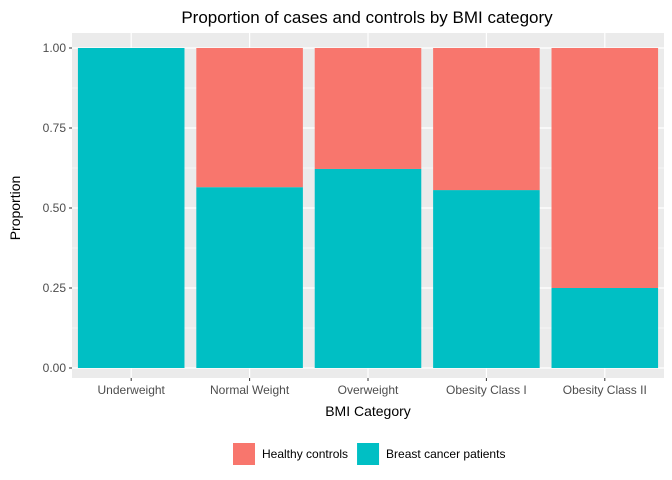 This screenshot has height=480, width=672. I want to click on legend: Healthy controls Breast cancer patients, so click(369, 454).